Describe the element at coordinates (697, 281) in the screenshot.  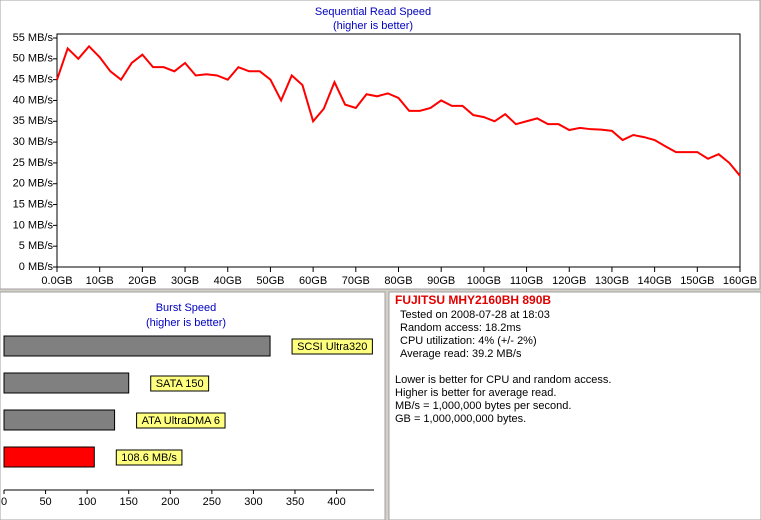
I see `x-tick-label: 150GB` at that location.